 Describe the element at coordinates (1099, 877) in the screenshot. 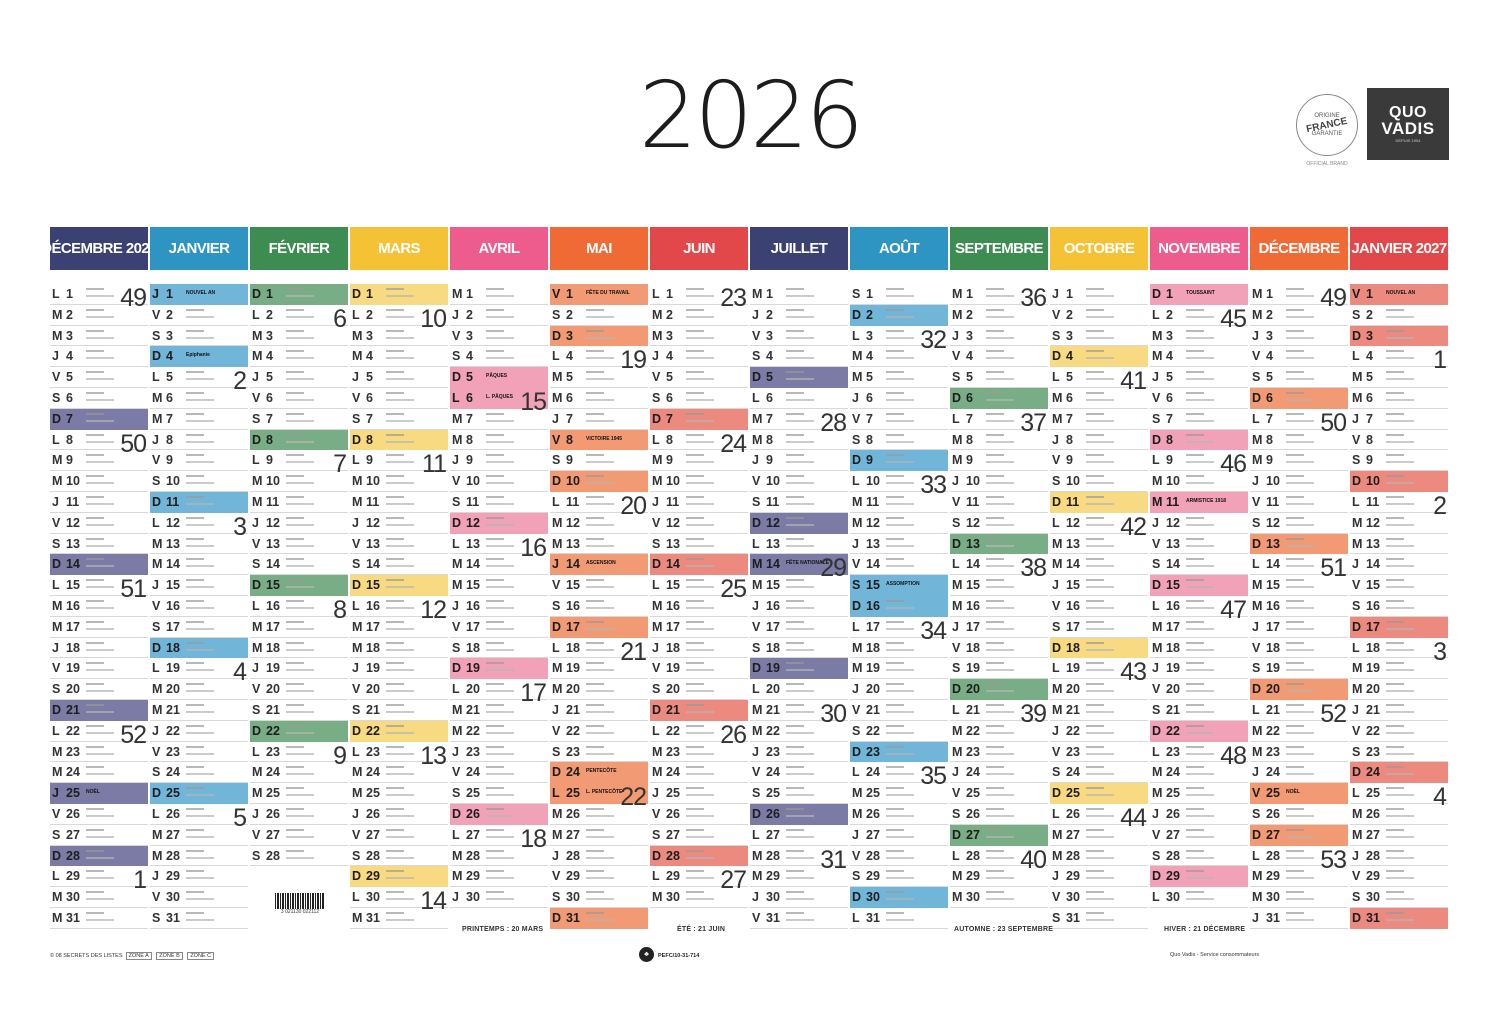

I see `day-row: J 29` at that location.